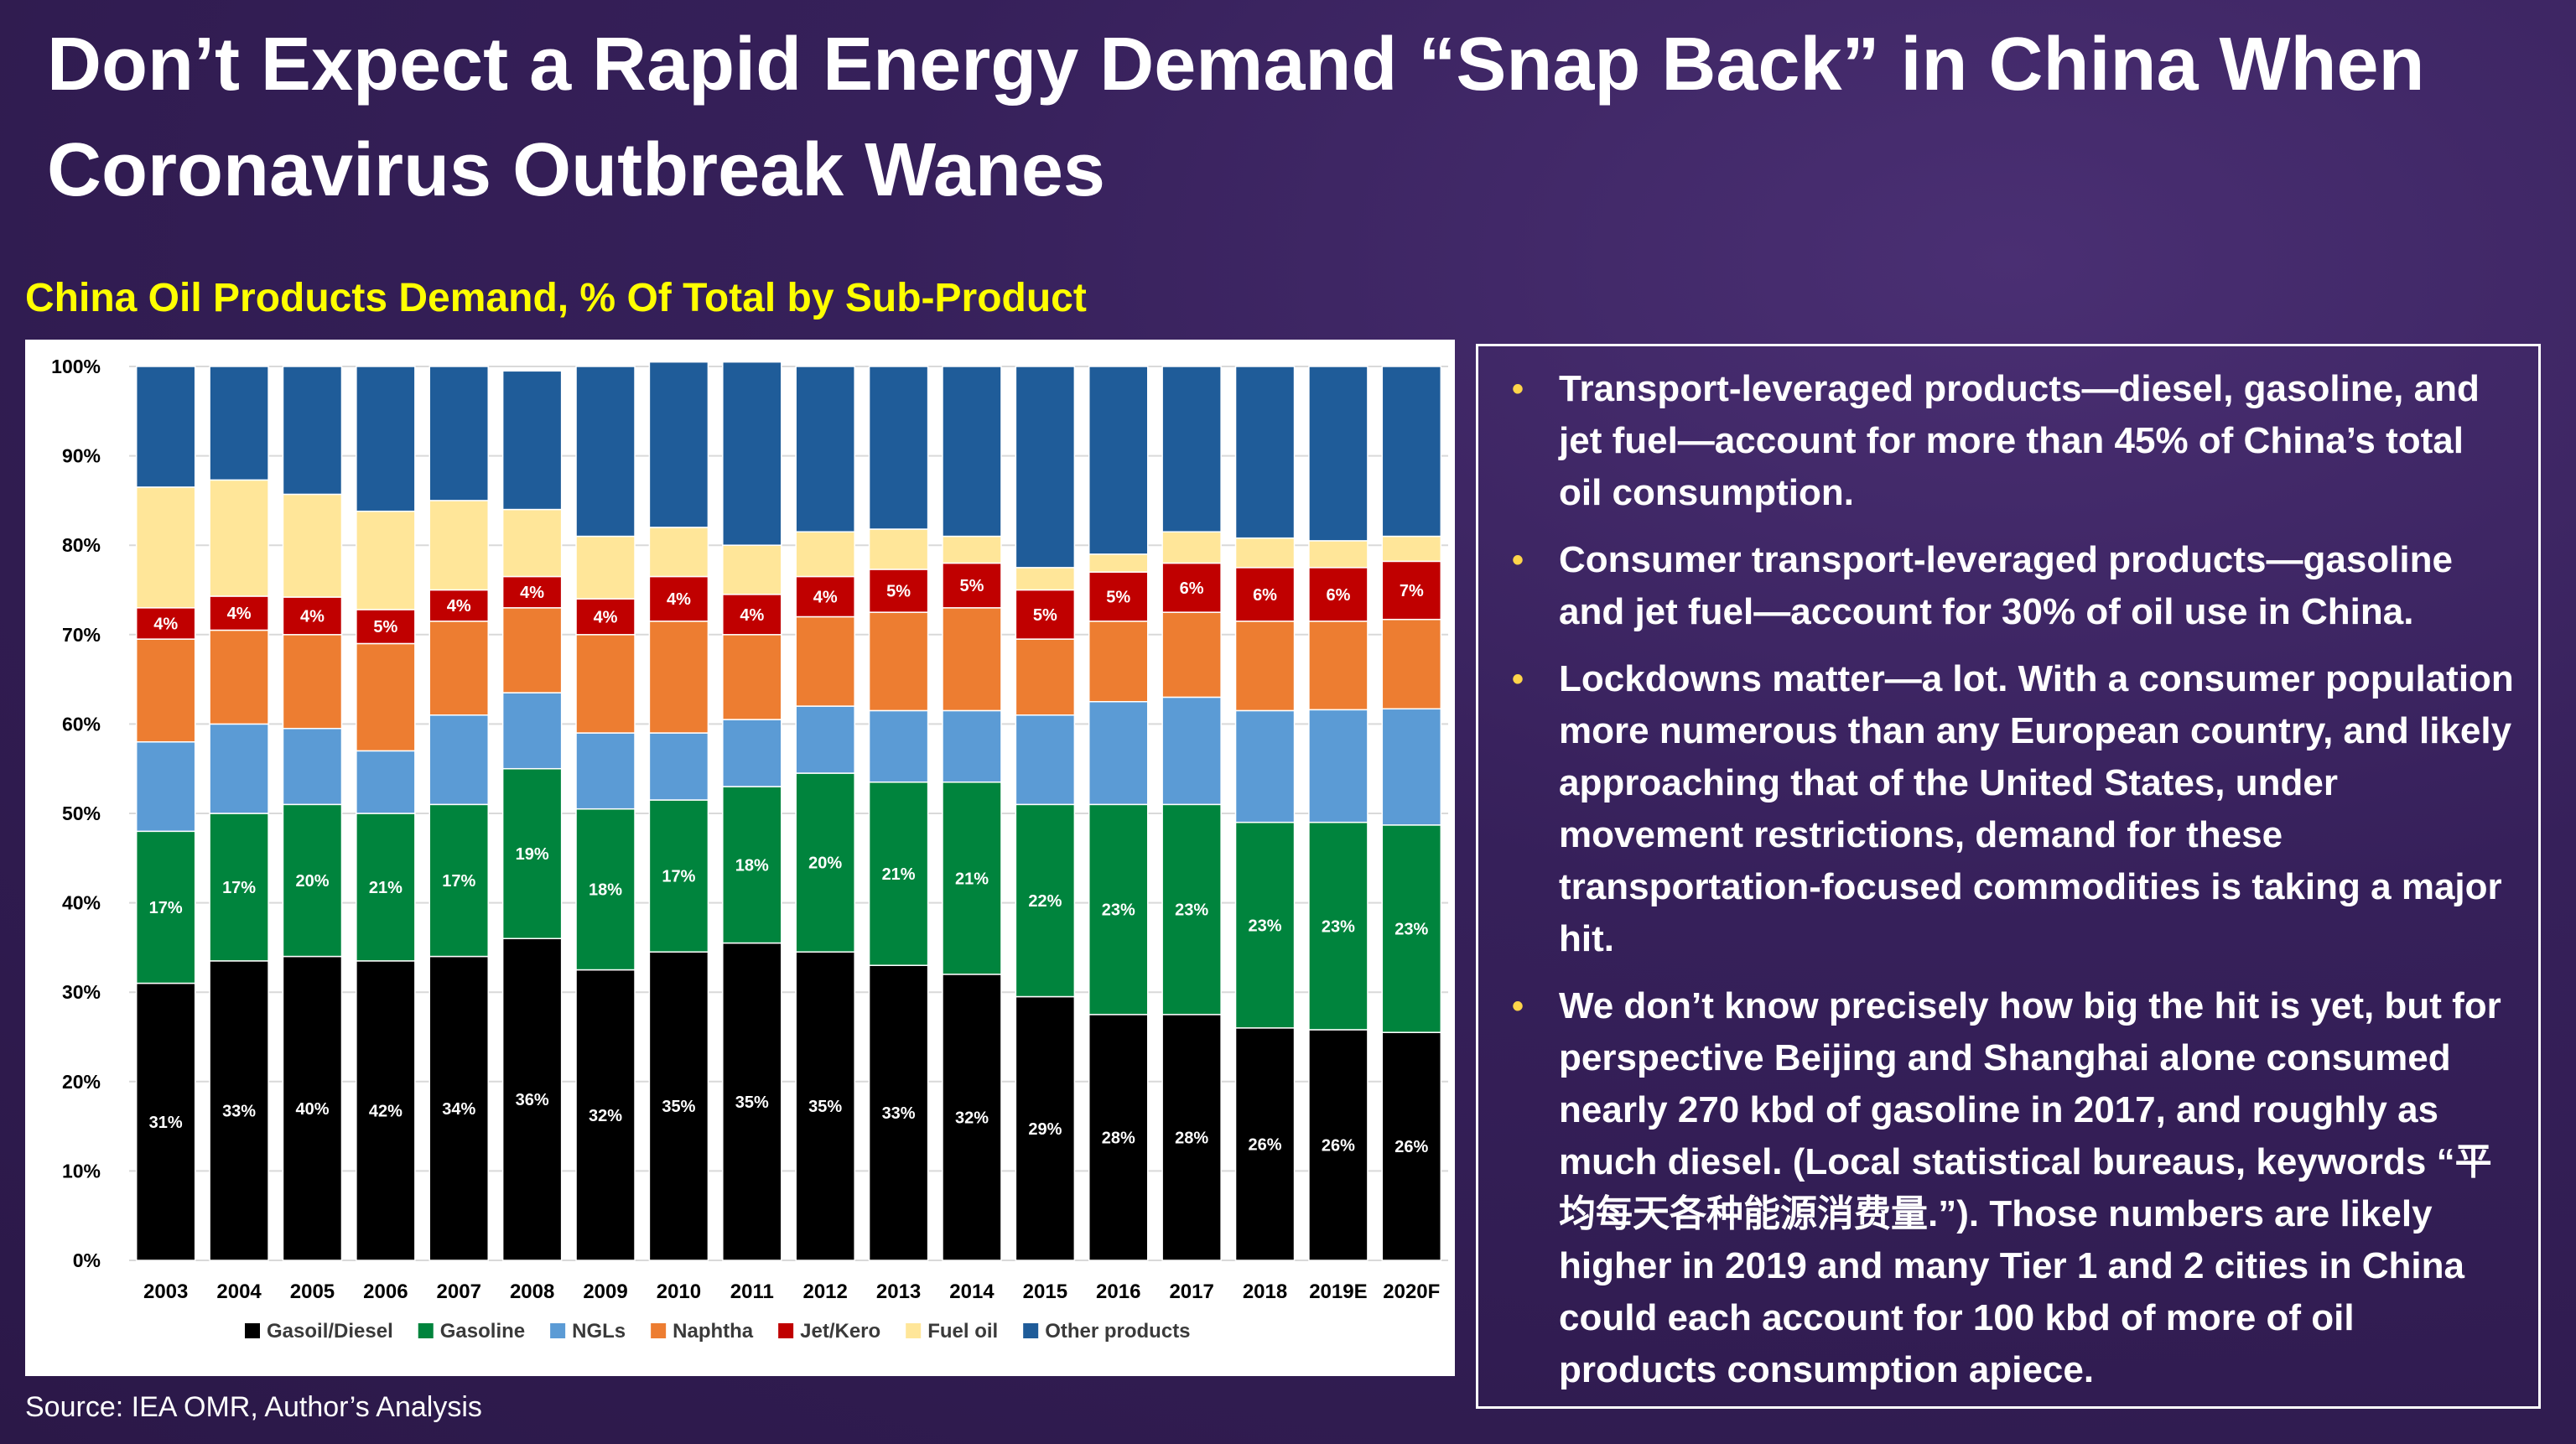 The width and height of the screenshot is (2576, 1444). Describe the element at coordinates (532, 1291) in the screenshot. I see `x-tick-label: 2008` at that location.